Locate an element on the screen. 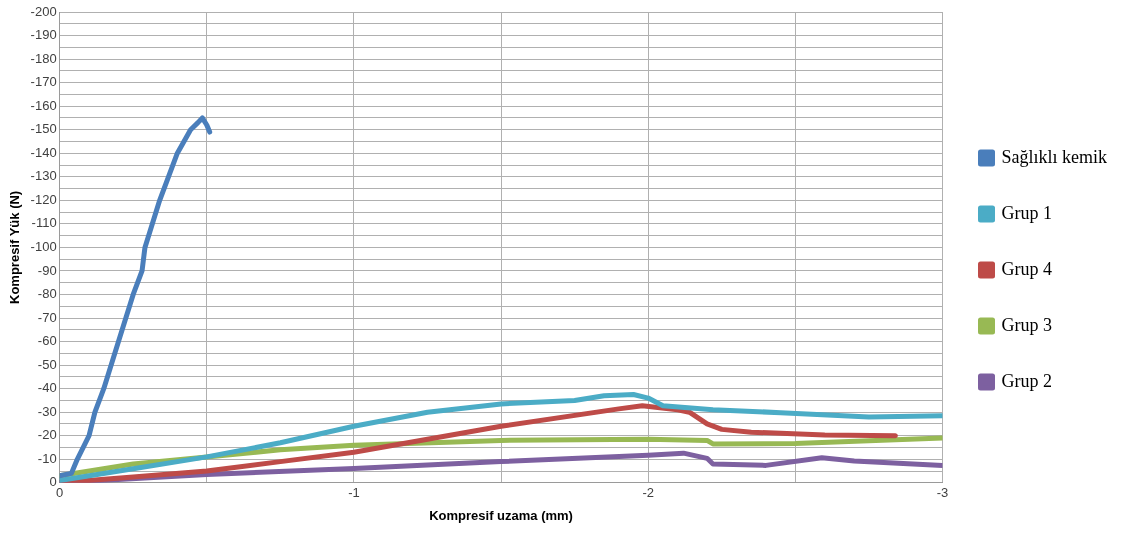 Image resolution: width=1127 pixels, height=534 pixels. legend-label: Grup 4 is located at coordinates (1026, 268).